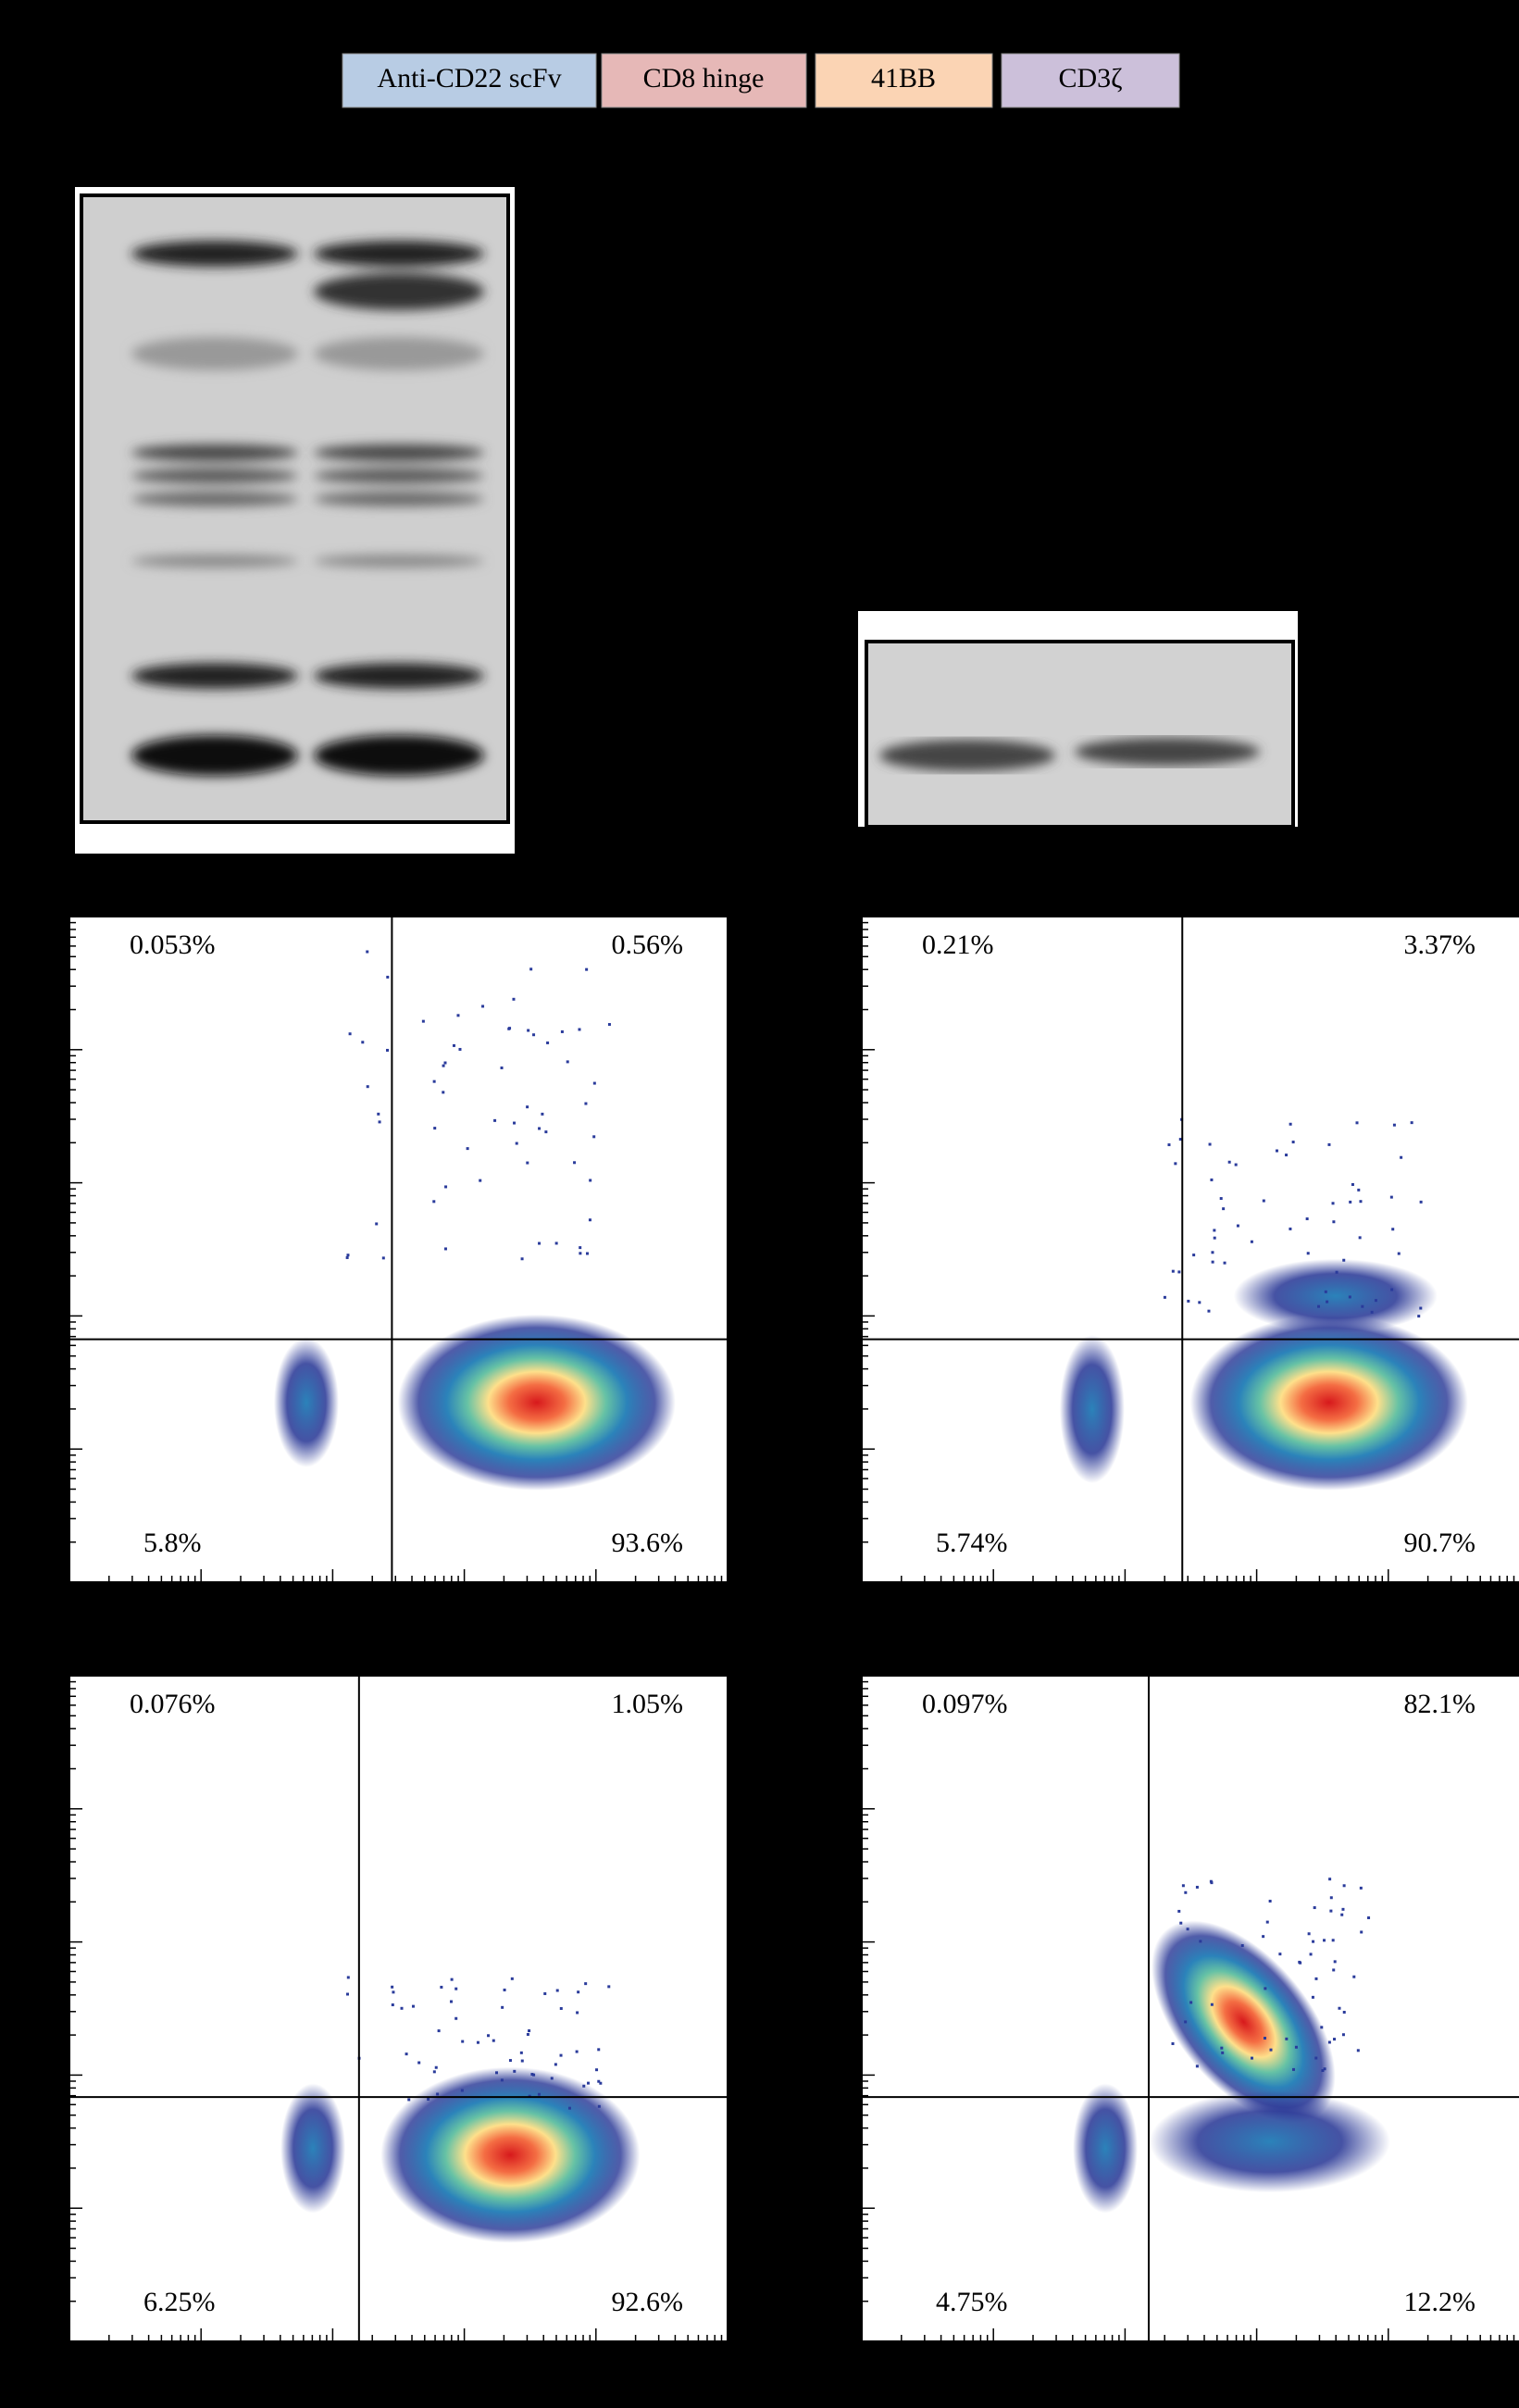 The image size is (1519, 2408). Describe the element at coordinates (1090, 79) in the screenshot. I see `construct-label: CD3ζ` at that location.